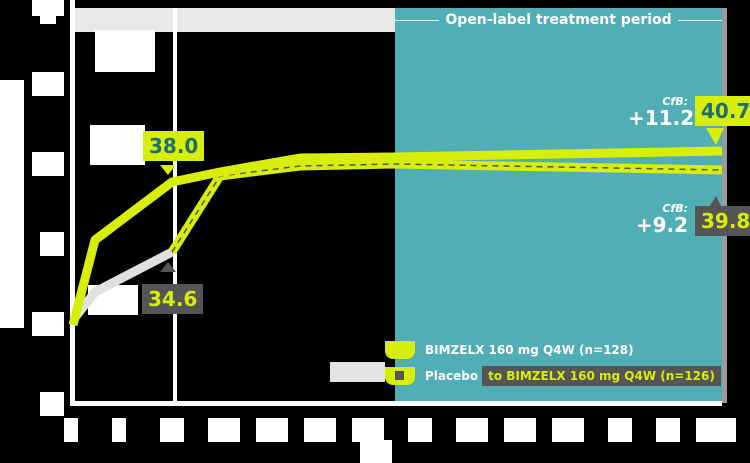  I want to click on masked-header-sub, so click(125, 51).